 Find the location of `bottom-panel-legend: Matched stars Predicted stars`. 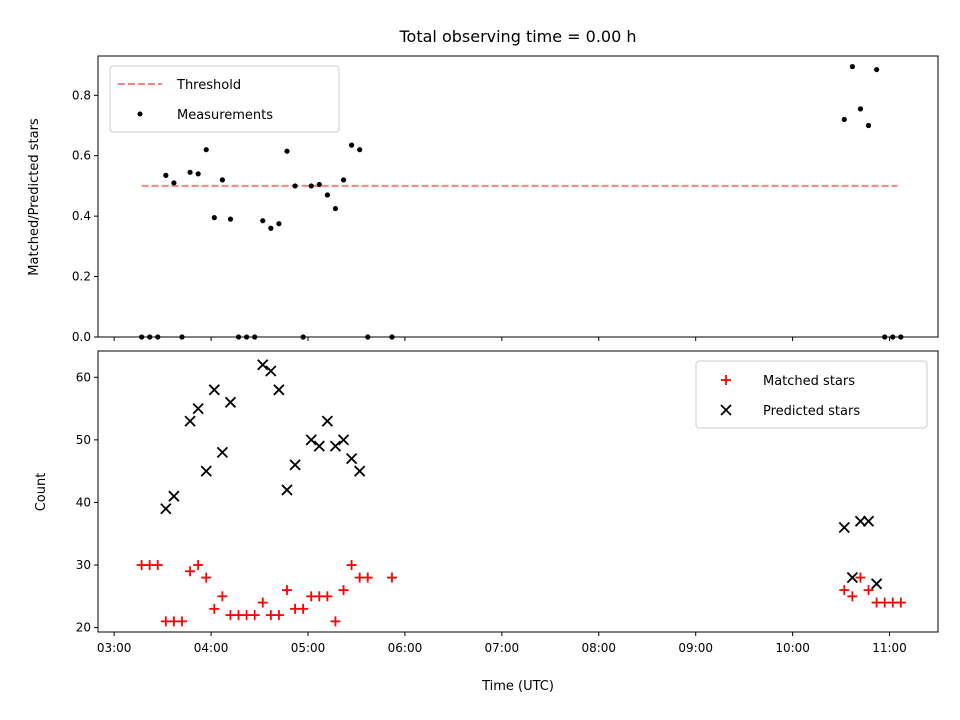

bottom-panel-legend: Matched stars Predicted stars is located at coordinates (811, 394).